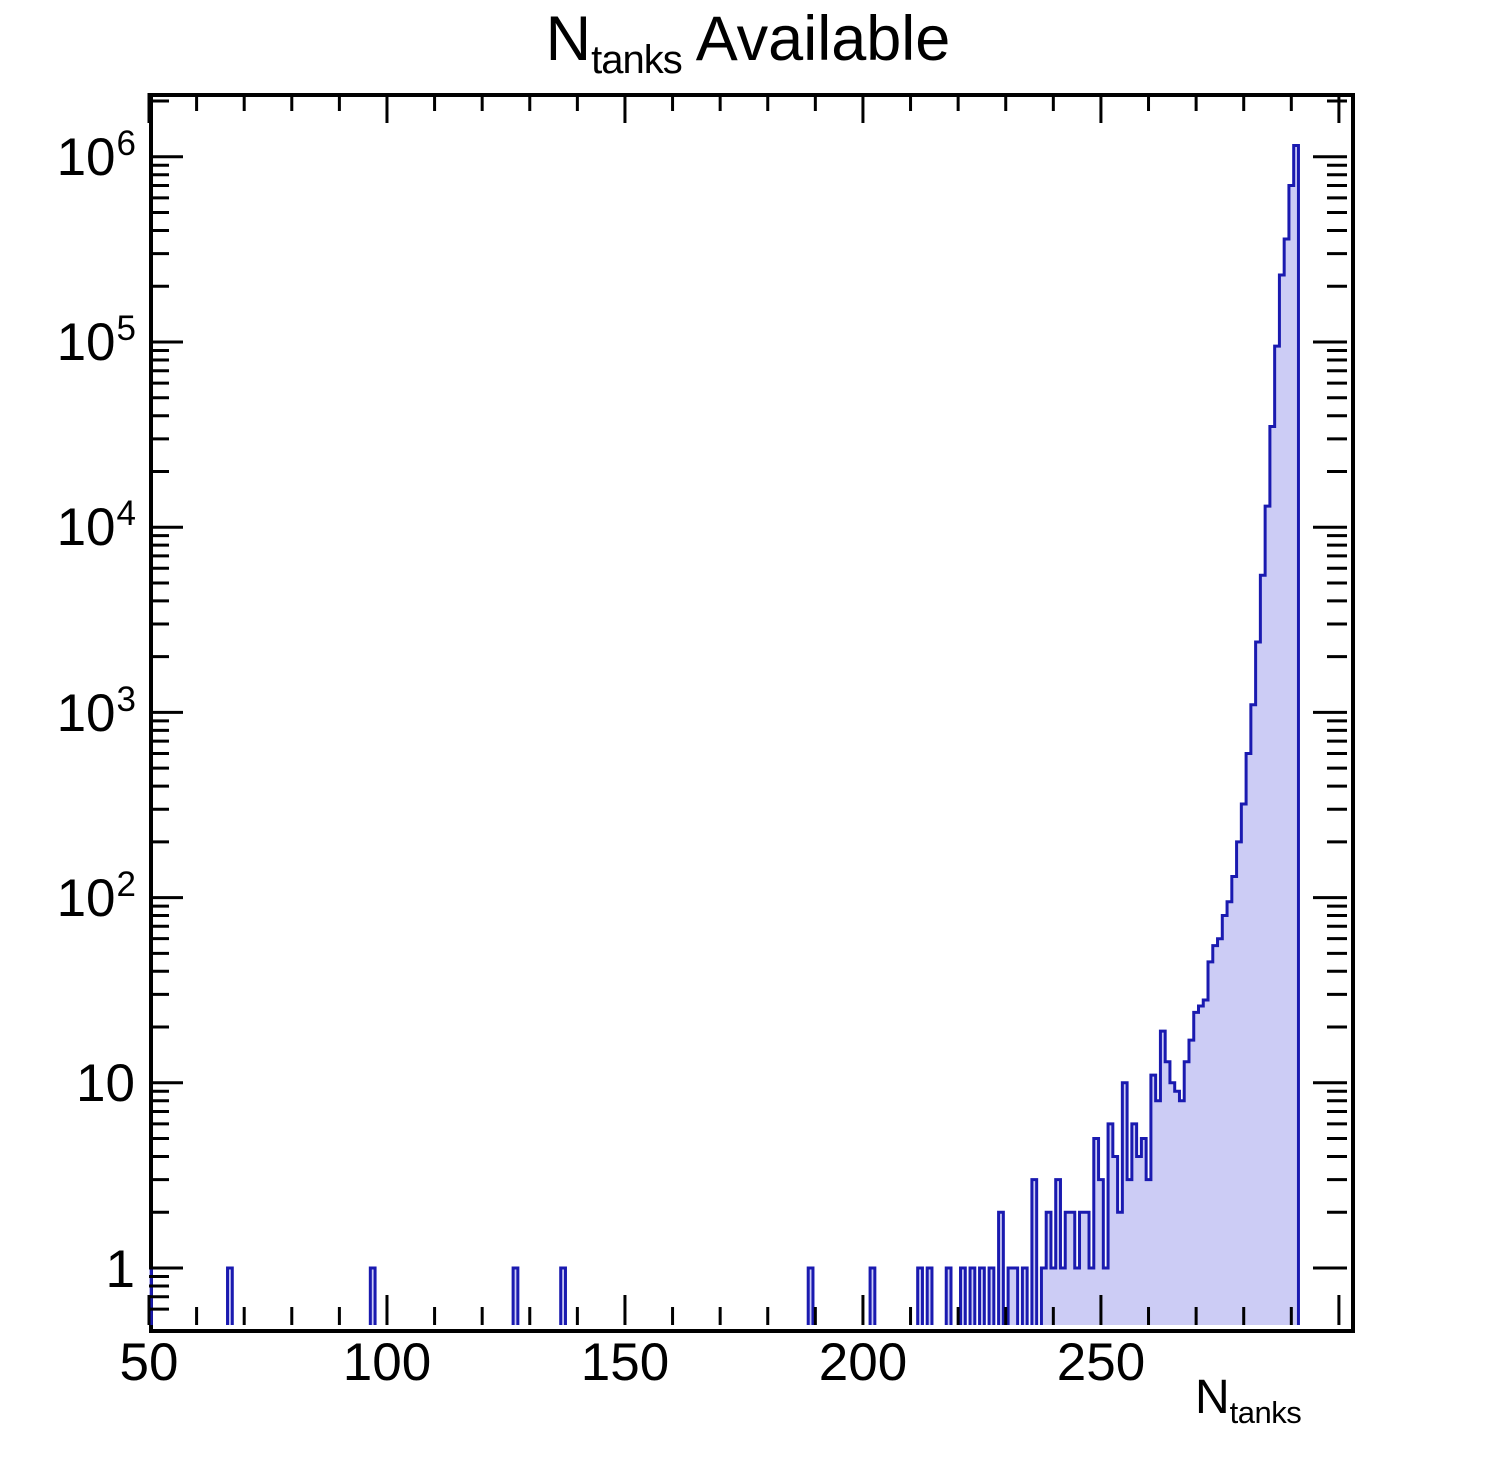 This screenshot has height=1472, width=1496. What do you see at coordinates (568, 39) in the screenshot?
I see `chart-title-main: N` at bounding box center [568, 39].